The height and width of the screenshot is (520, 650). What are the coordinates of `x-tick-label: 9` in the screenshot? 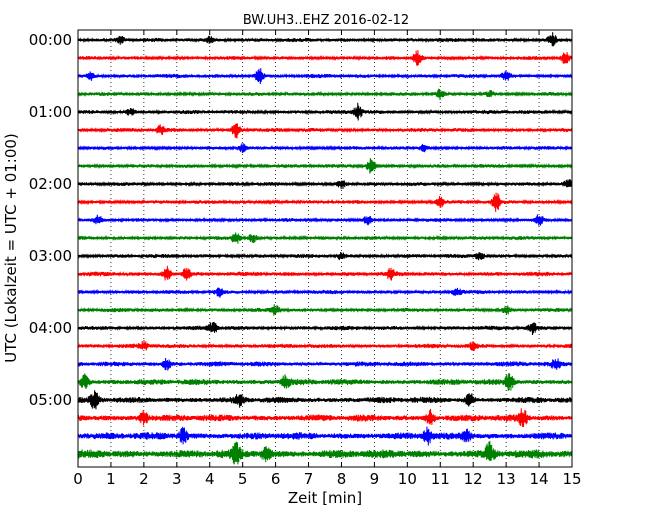 It's located at (375, 479).